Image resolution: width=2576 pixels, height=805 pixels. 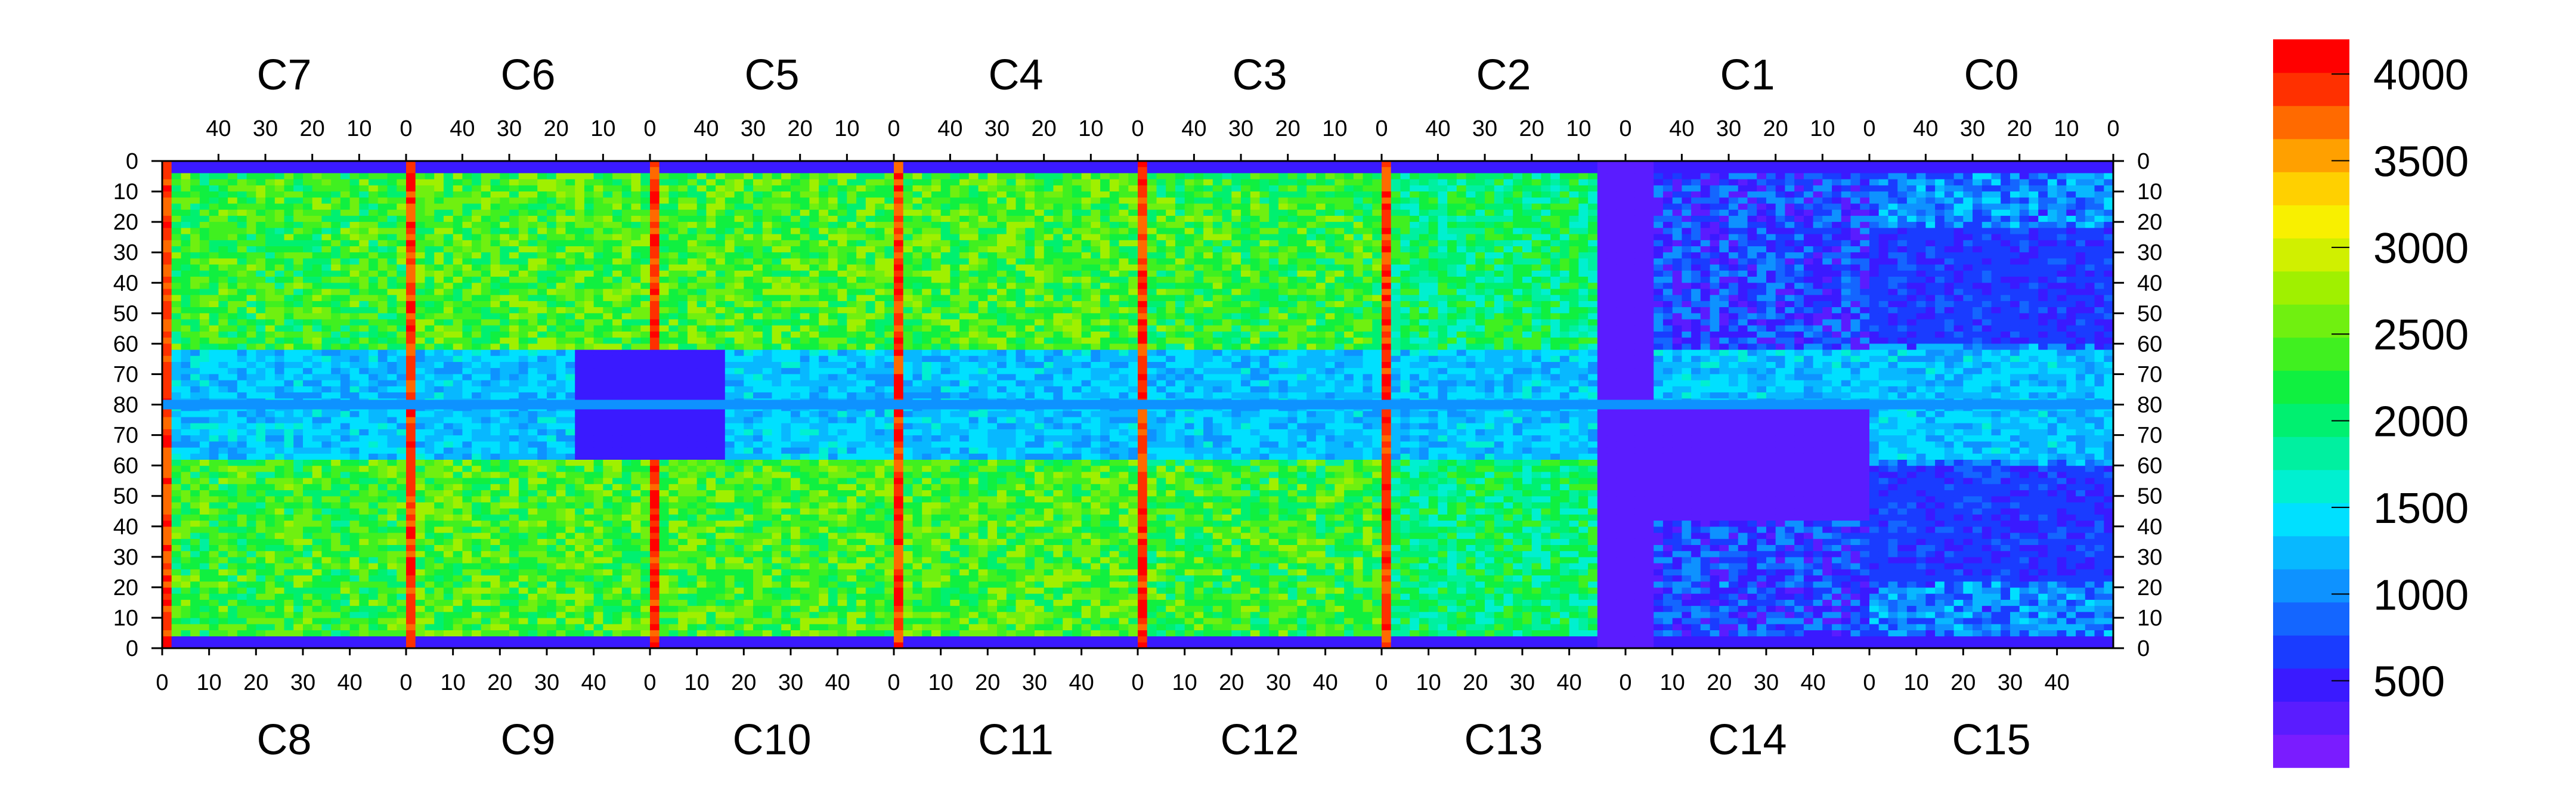 What do you see at coordinates (125, 223) in the screenshot?
I see `y-tick-label-left: 20` at bounding box center [125, 223].